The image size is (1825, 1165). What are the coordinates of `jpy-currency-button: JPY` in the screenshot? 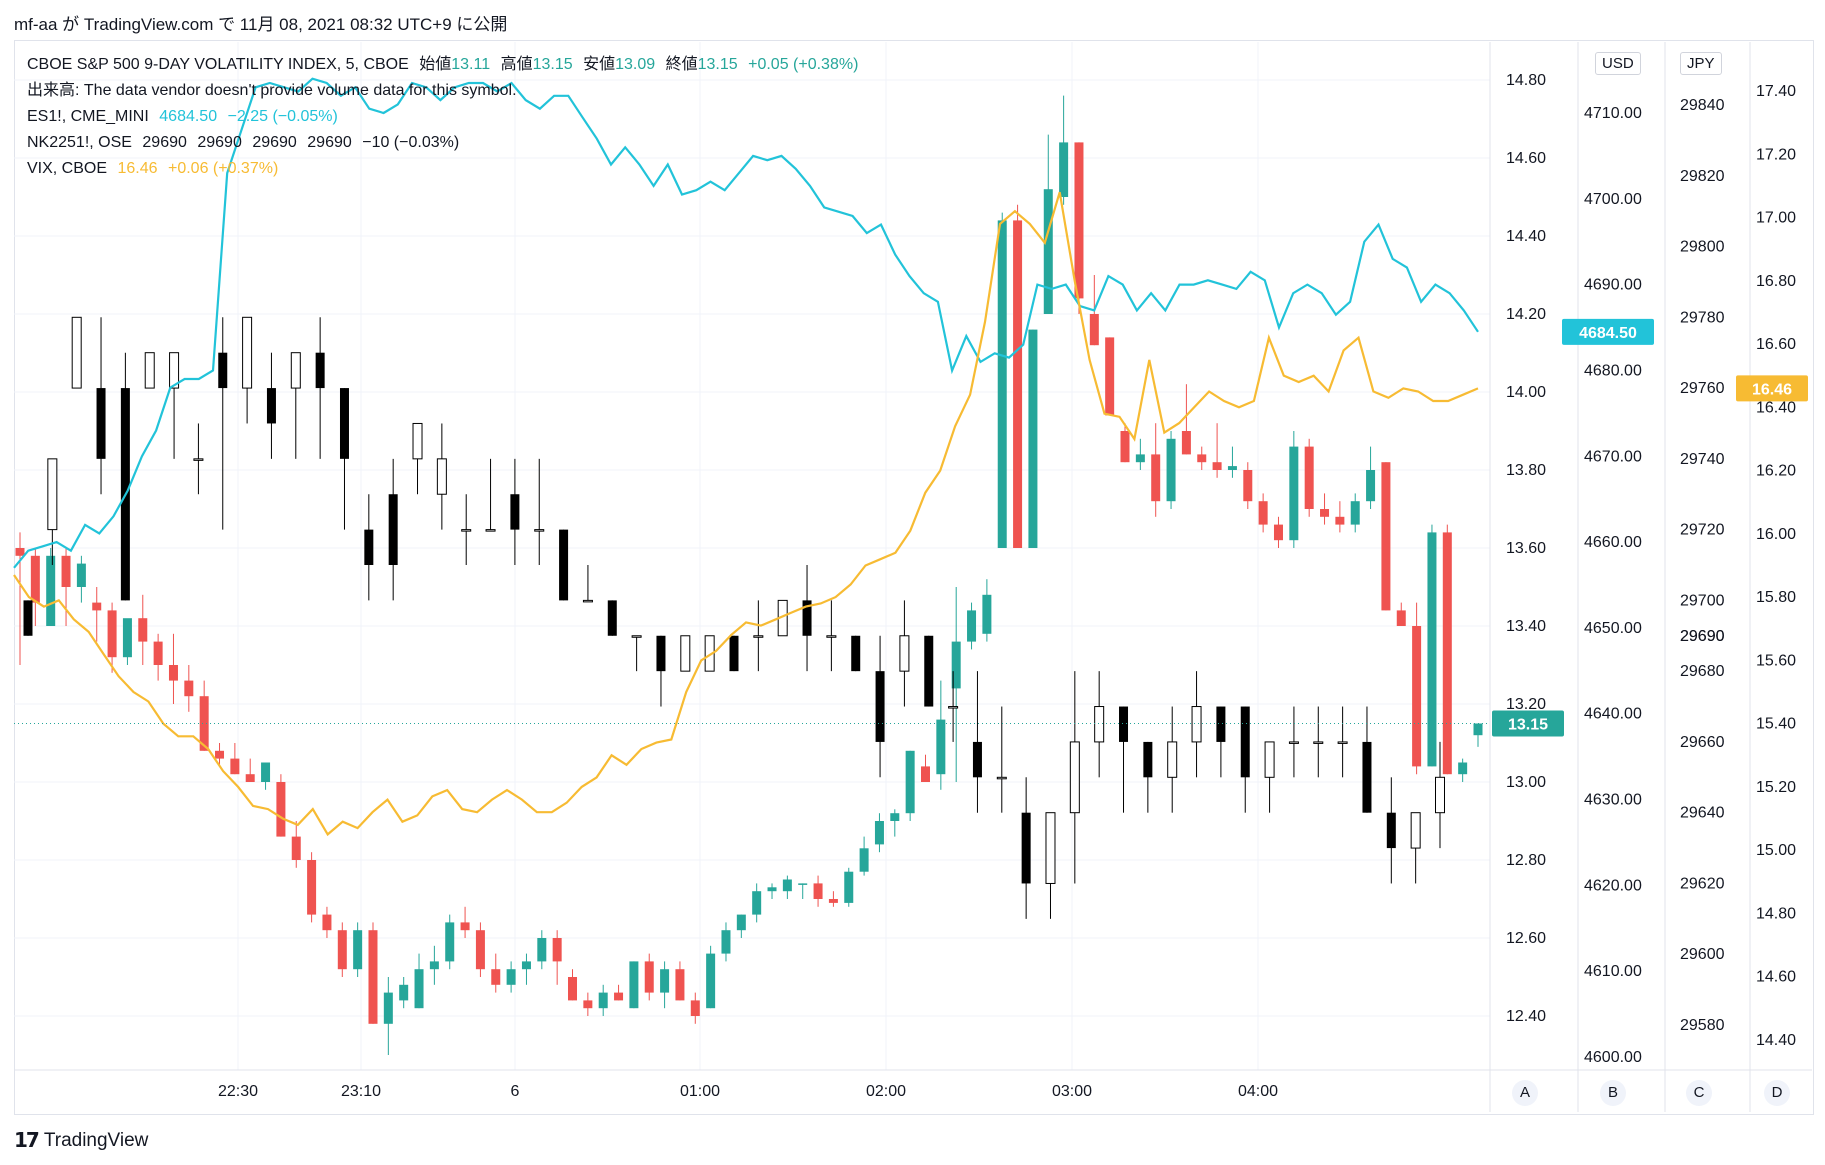 It's located at (1701, 63).